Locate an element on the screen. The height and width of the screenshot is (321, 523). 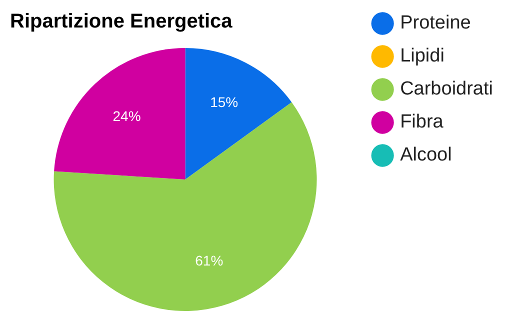
legend-label: Alcool is located at coordinates (426, 155).